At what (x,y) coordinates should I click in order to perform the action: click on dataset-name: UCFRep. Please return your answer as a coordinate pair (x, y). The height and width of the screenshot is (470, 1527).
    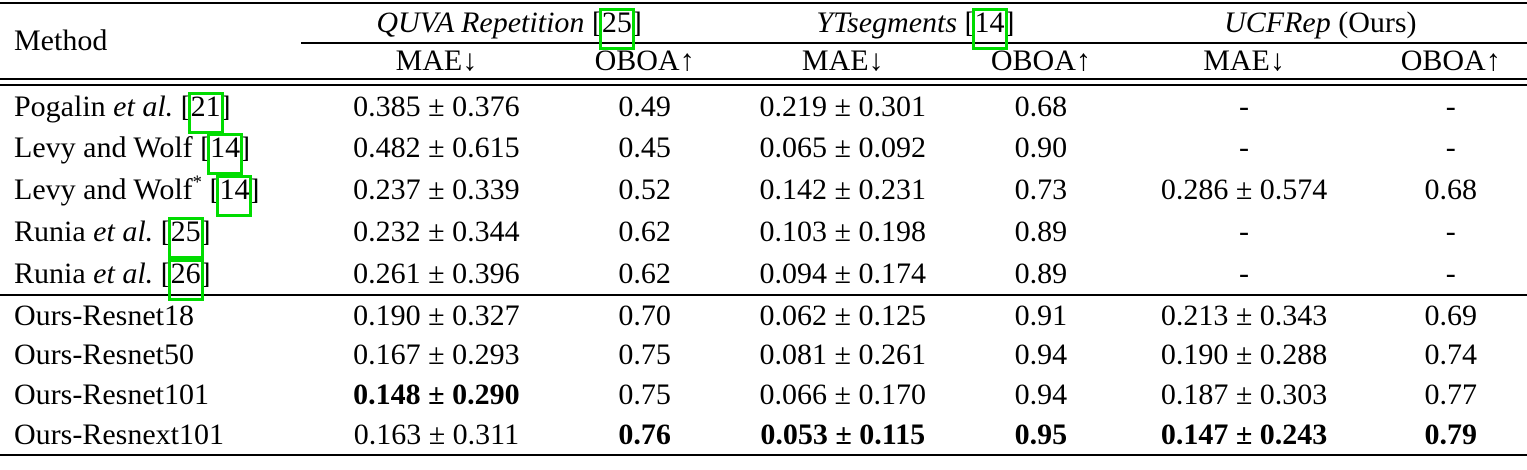
    Looking at the image, I should click on (1277, 22).